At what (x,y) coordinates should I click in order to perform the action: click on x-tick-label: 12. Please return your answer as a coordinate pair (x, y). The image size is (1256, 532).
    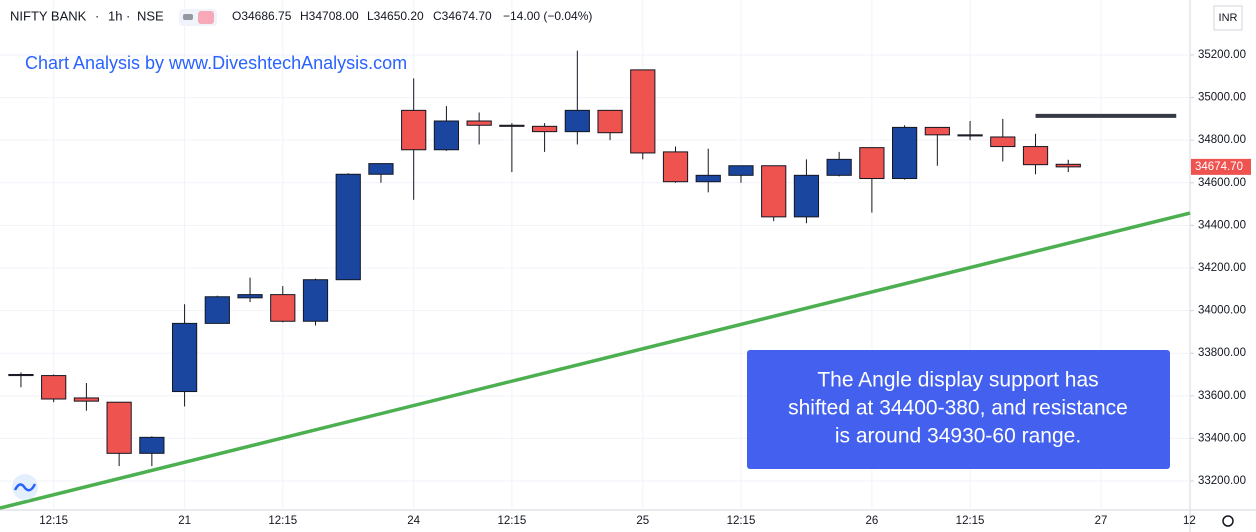
    Looking at the image, I should click on (1189, 521).